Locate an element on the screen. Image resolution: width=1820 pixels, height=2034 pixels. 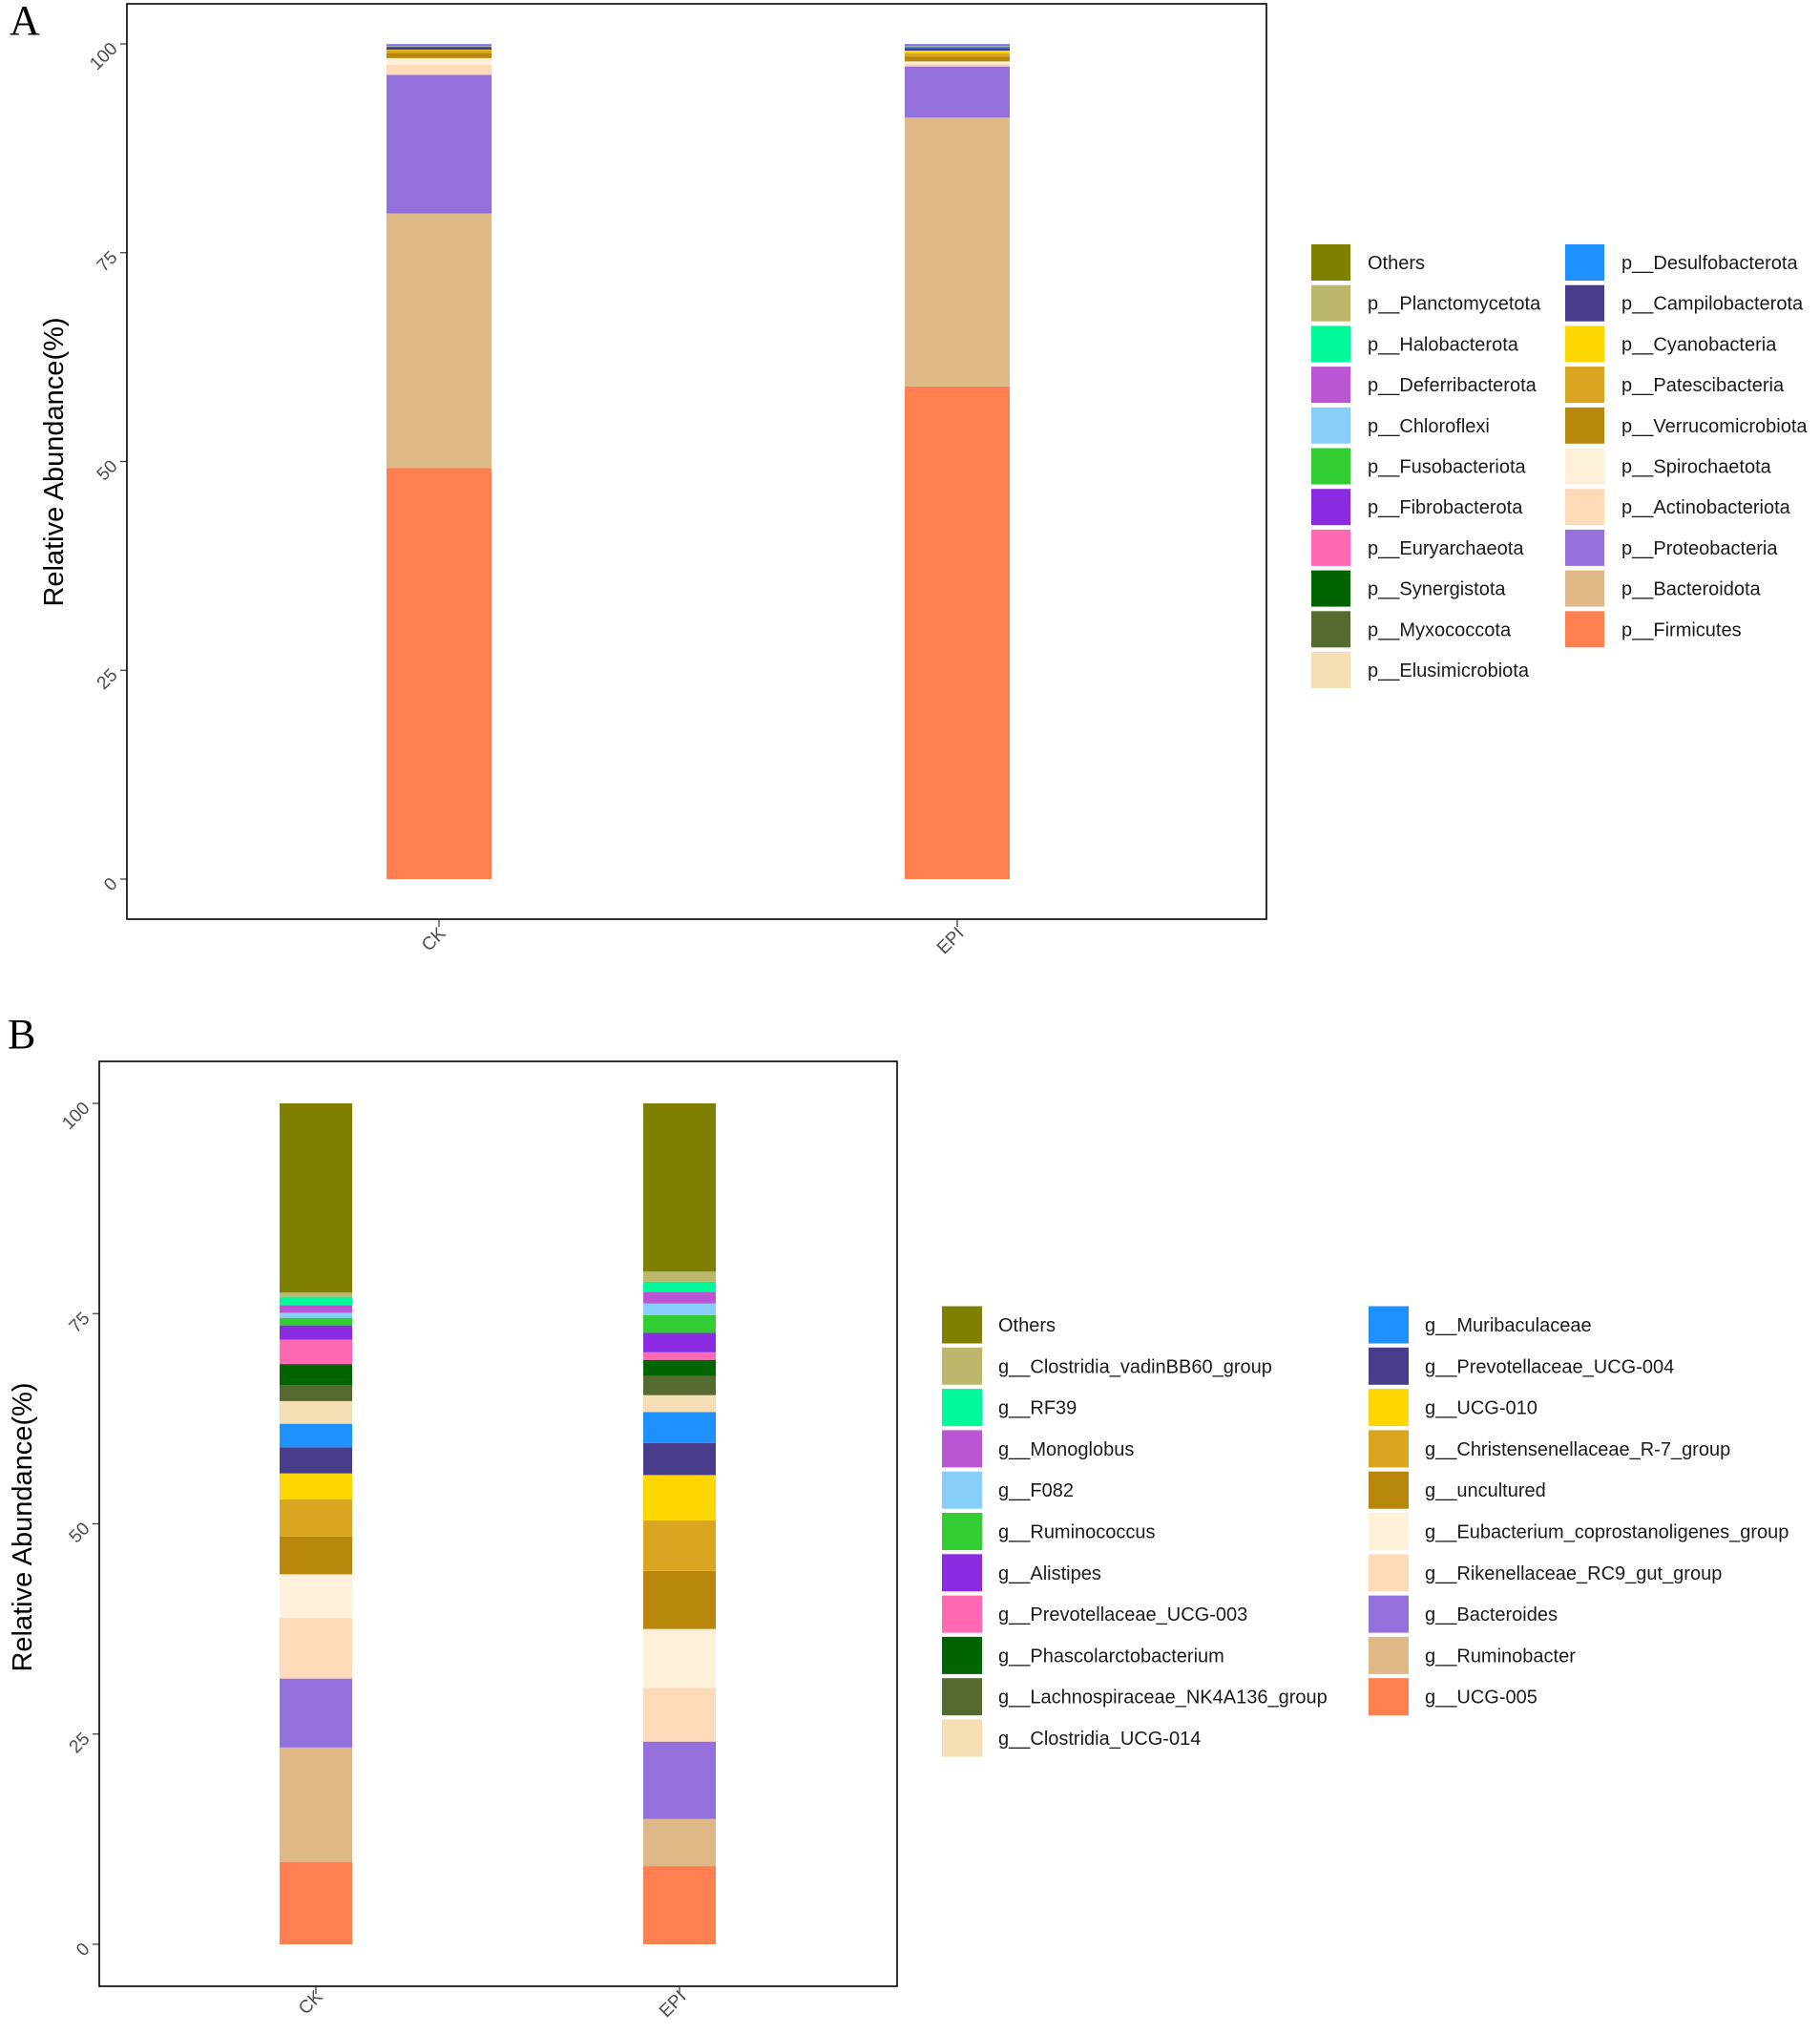
panel-a-bar-ck-p-patescibacteria is located at coordinates (439, 52).